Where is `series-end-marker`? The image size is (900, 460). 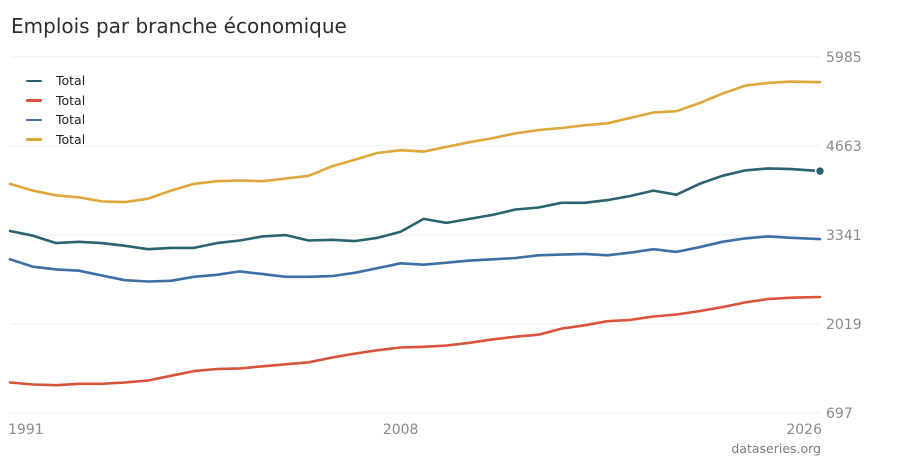 series-end-marker is located at coordinates (820, 171).